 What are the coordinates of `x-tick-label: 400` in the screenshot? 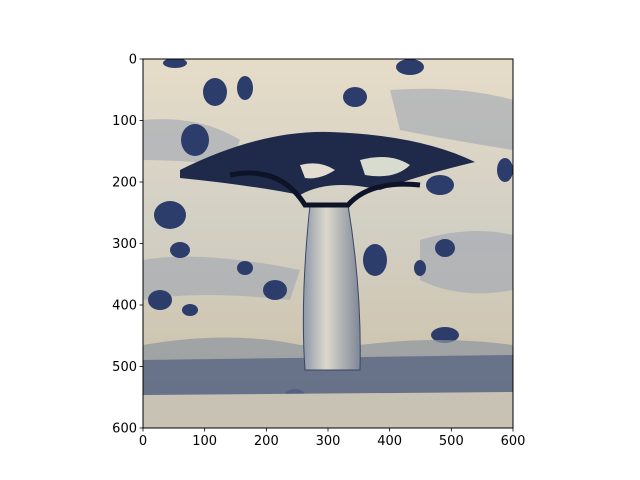 It's located at (389, 441).